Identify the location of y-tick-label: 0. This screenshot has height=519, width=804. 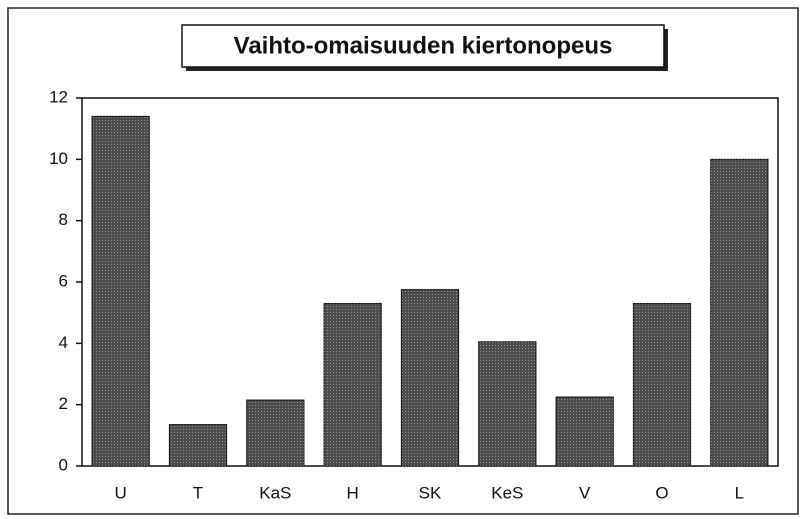
(63, 464).